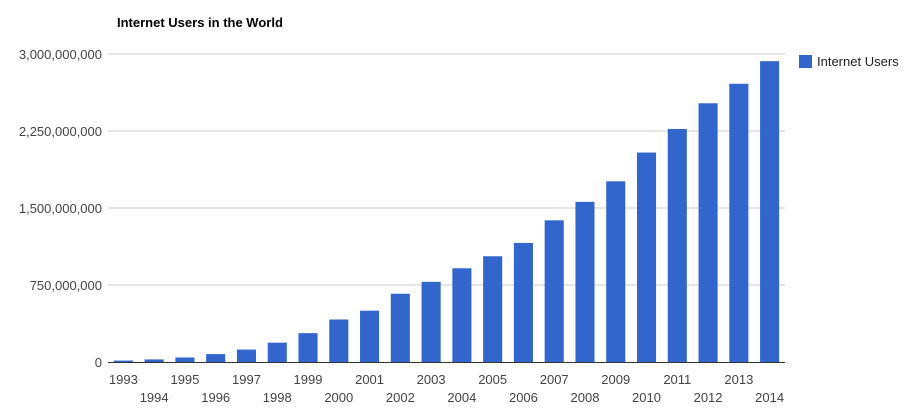 The width and height of the screenshot is (923, 419). Describe the element at coordinates (585, 397) in the screenshot. I see `x-tick-label: 2008` at that location.